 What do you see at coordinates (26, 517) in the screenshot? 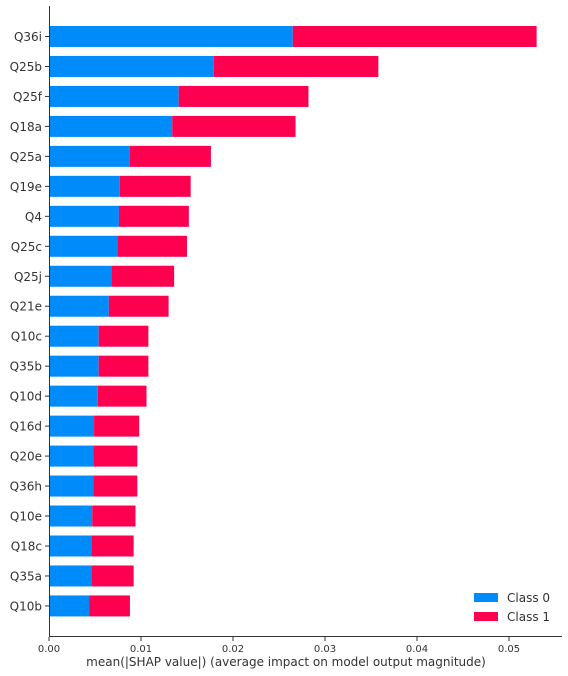
I see `y-tick-label: Q10e` at bounding box center [26, 517].